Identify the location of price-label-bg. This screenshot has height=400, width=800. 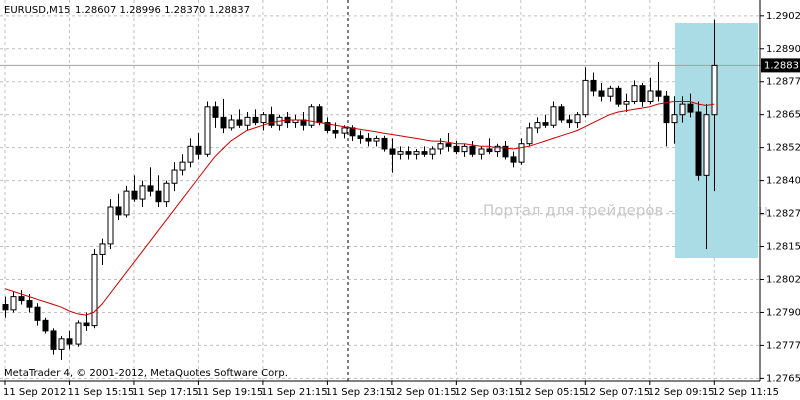
(780, 65).